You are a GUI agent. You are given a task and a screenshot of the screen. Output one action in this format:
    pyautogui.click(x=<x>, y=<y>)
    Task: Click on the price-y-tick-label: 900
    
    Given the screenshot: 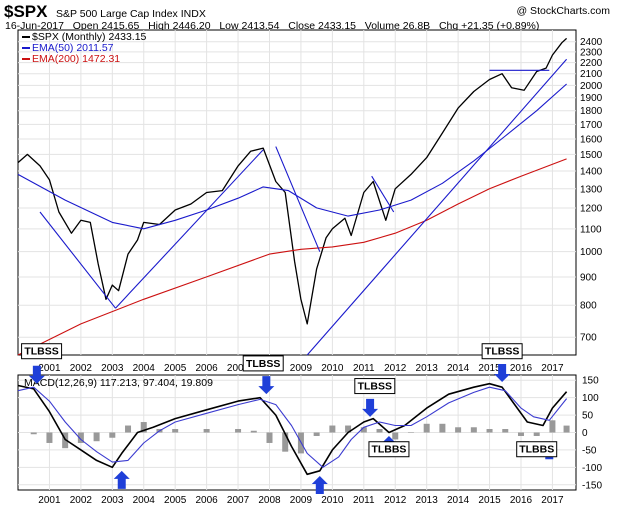 What is the action you would take?
    pyautogui.click(x=588, y=277)
    